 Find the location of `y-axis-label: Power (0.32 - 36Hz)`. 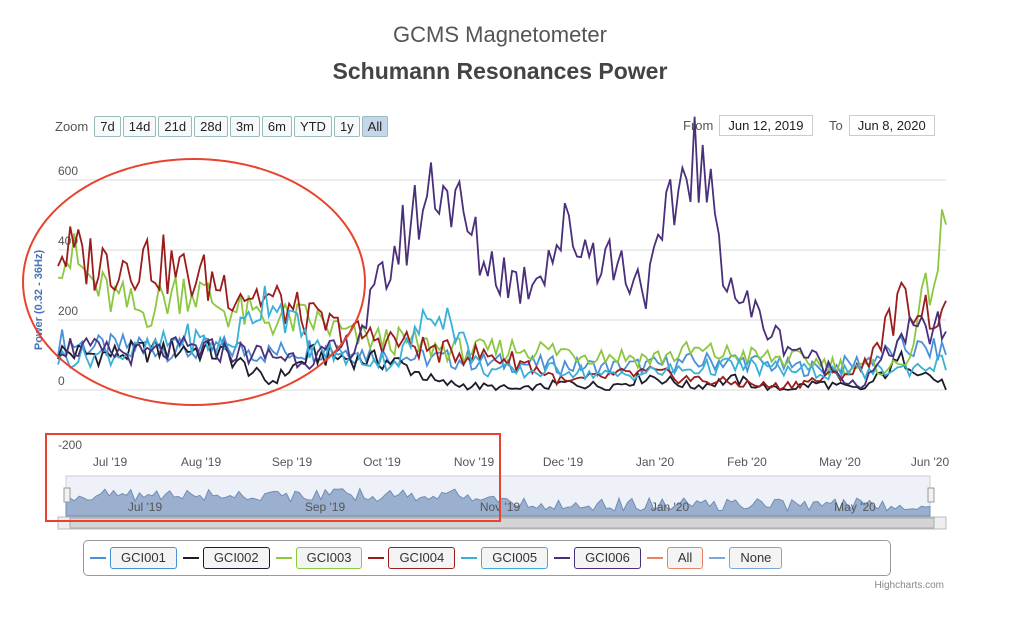

y-axis-label: Power (0.32 - 36Hz) is located at coordinates (39, 300).